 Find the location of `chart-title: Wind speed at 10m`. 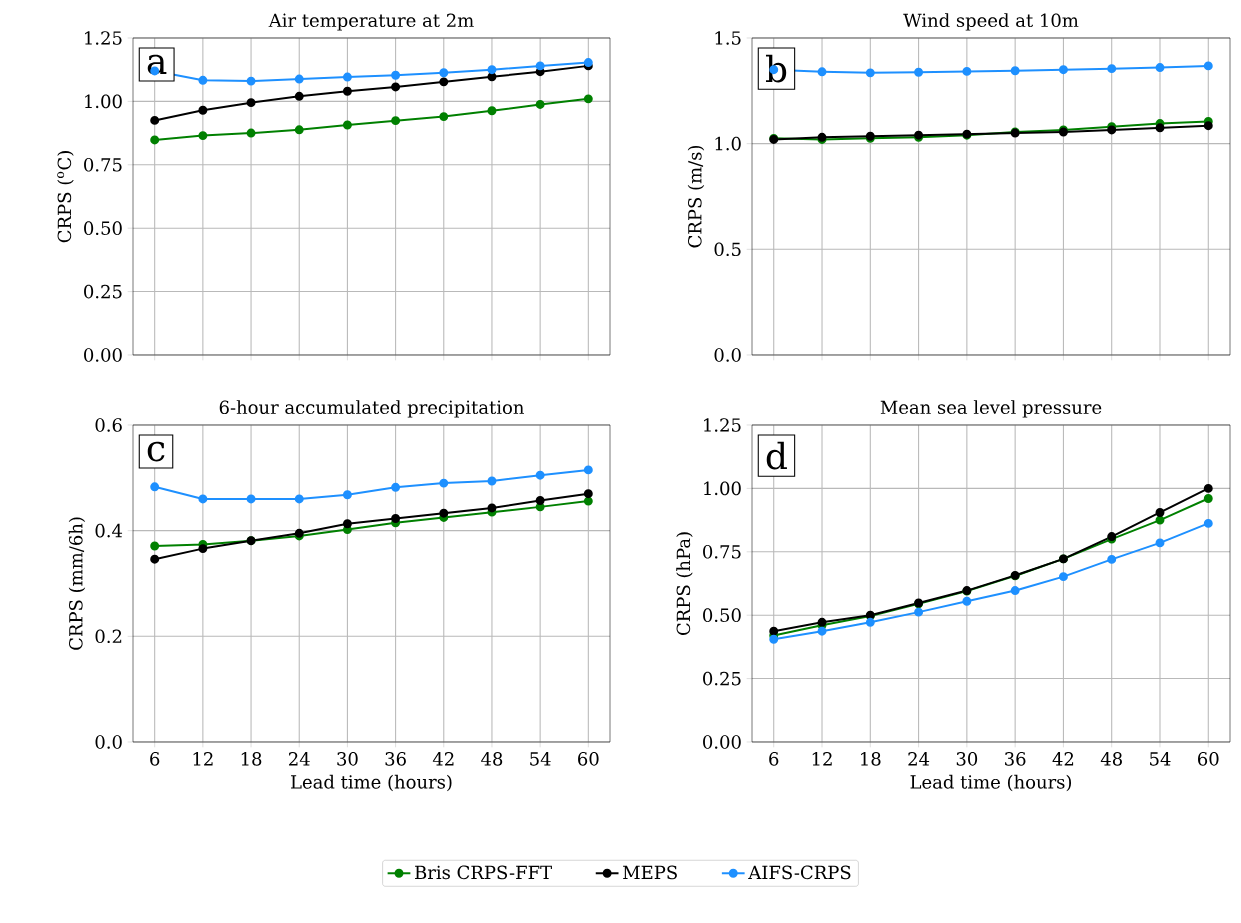

chart-title: Wind speed at 10m is located at coordinates (991, 22).